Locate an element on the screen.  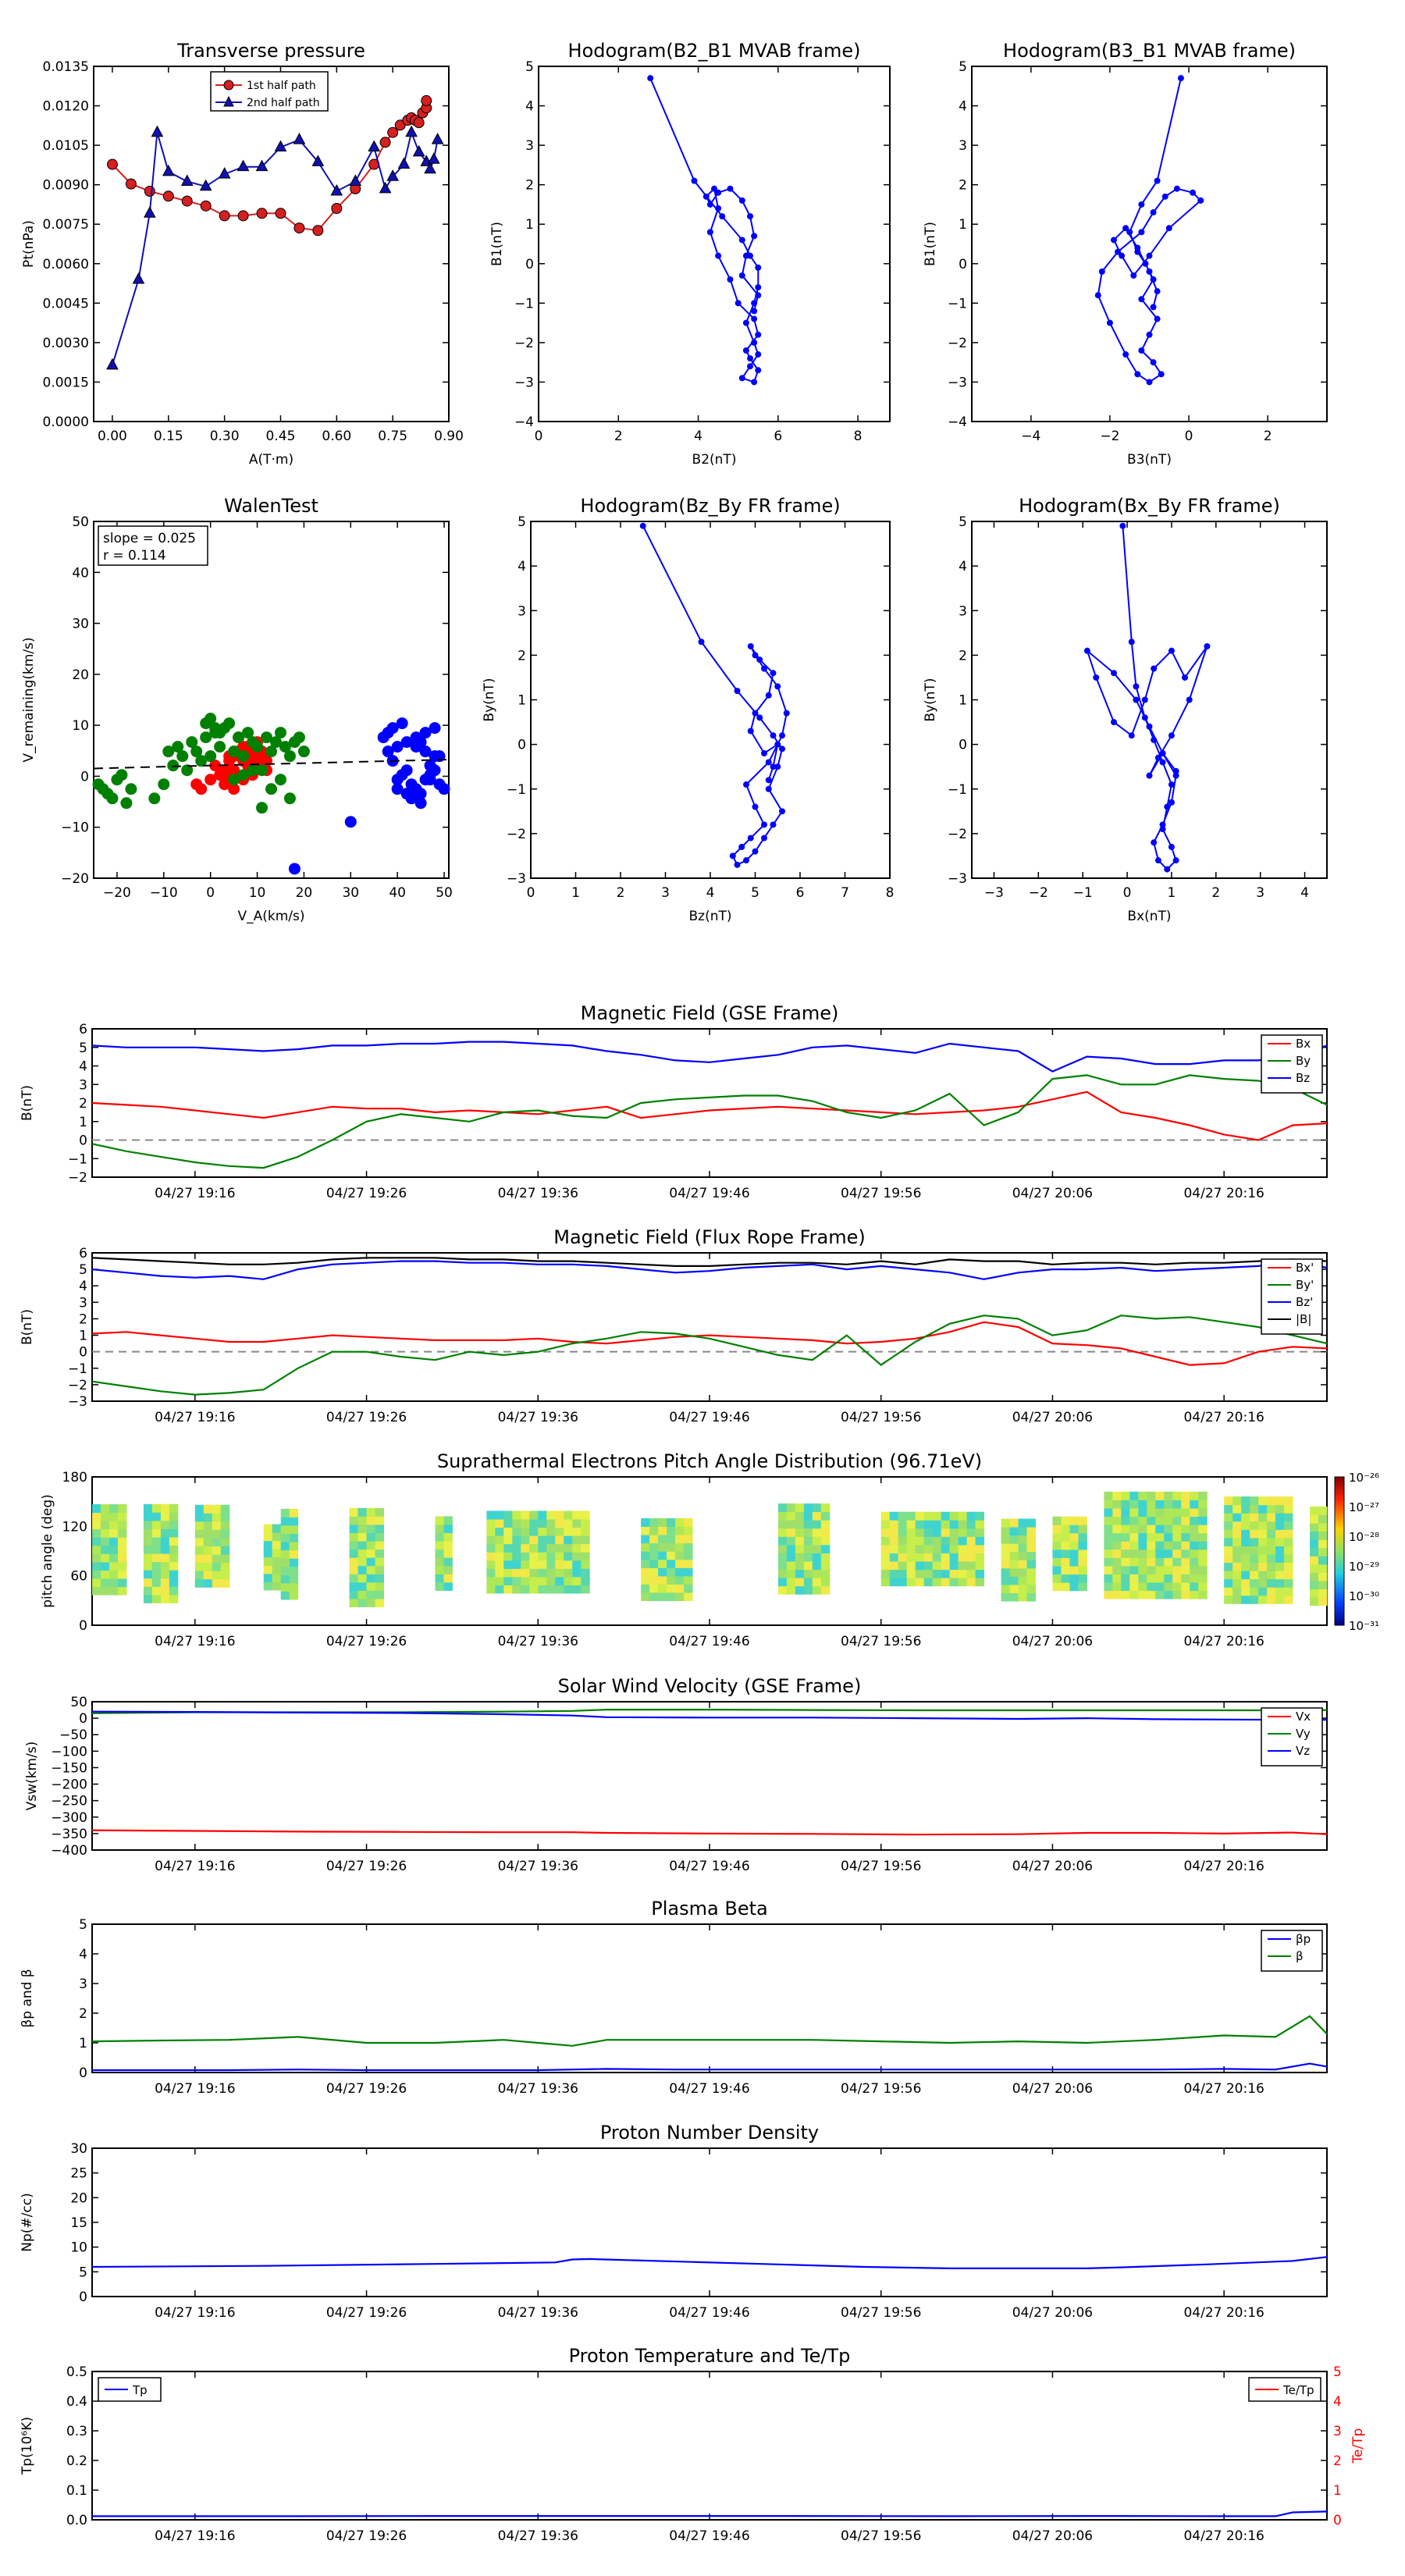
x-tick-label: 04/27 19:36 is located at coordinates (538, 1417).